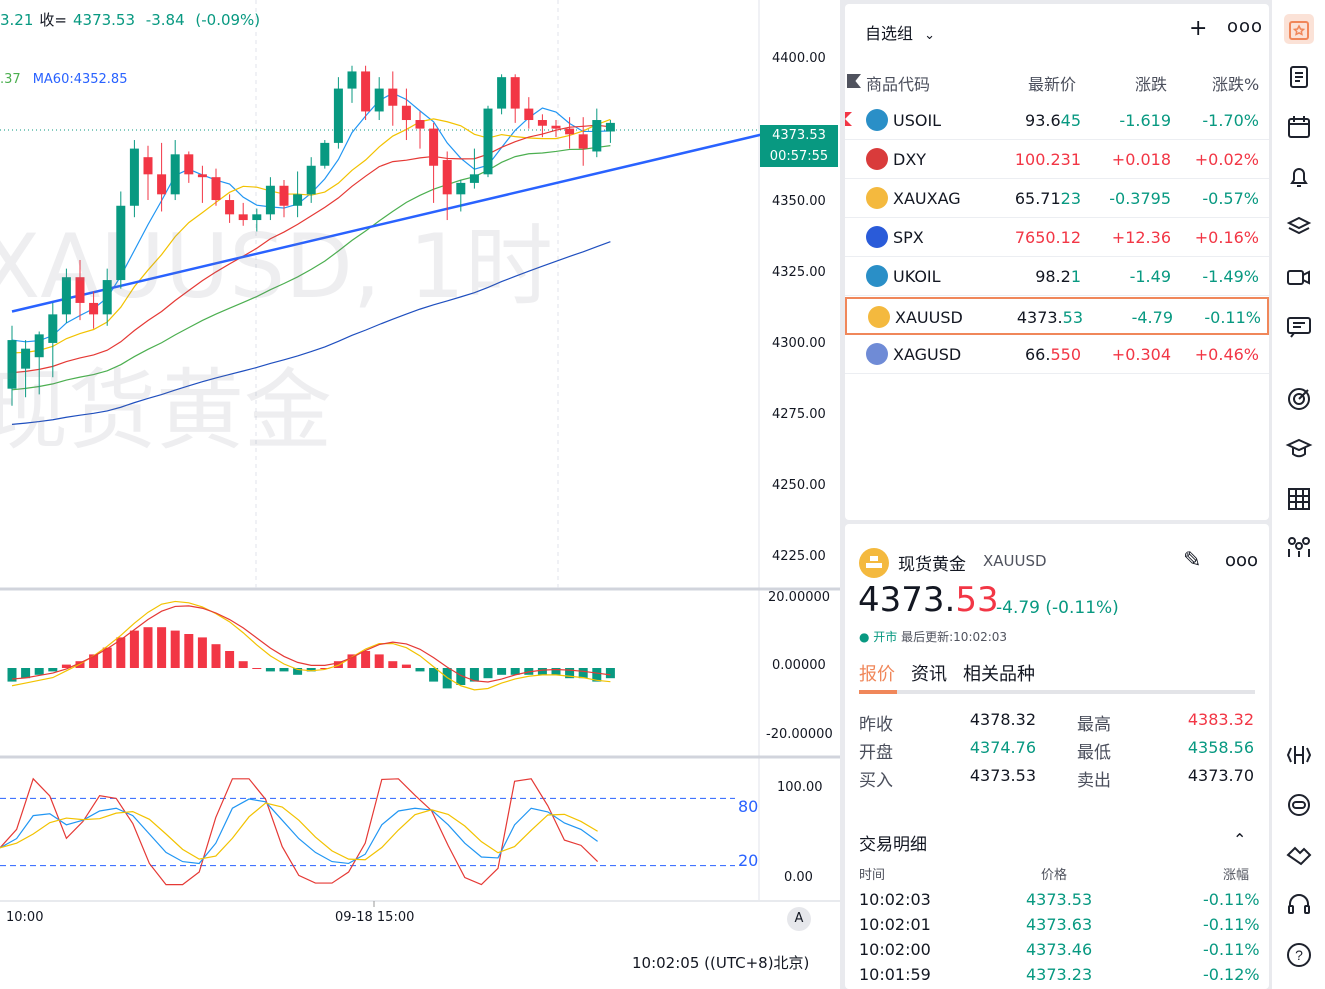 The image size is (1325, 989). I want to click on sort-flag-icon, so click(854, 81).